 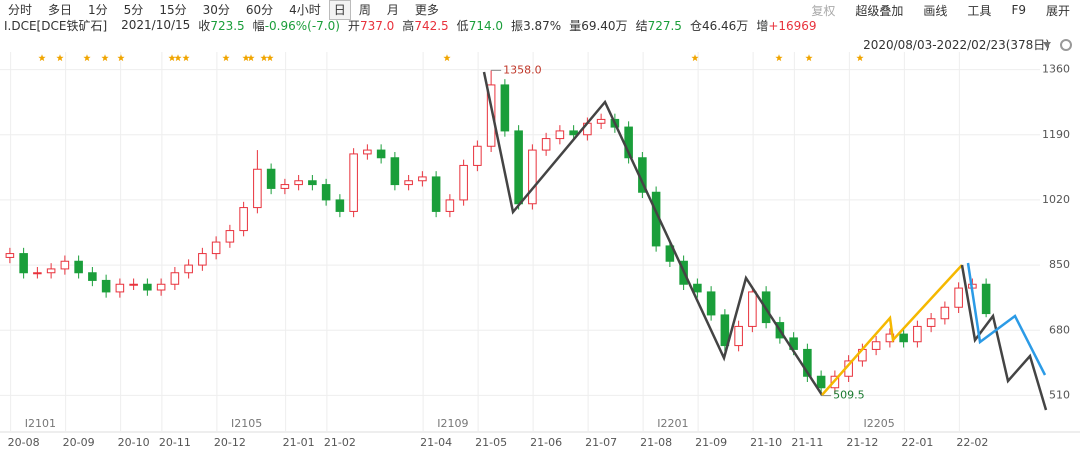 What do you see at coordinates (601, 442) in the screenshot?
I see `x-tick-label: 21-07` at bounding box center [601, 442].